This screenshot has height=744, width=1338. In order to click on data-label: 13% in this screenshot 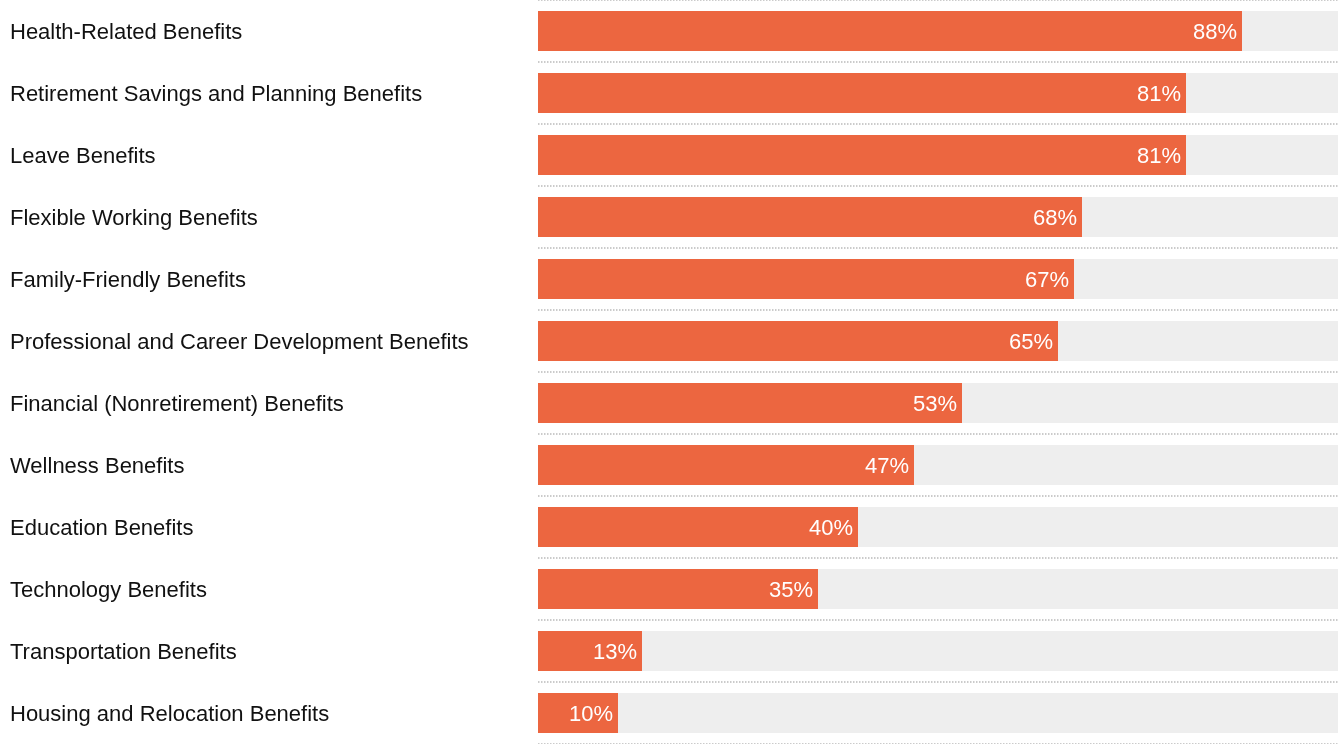, I will do `click(614, 651)`.